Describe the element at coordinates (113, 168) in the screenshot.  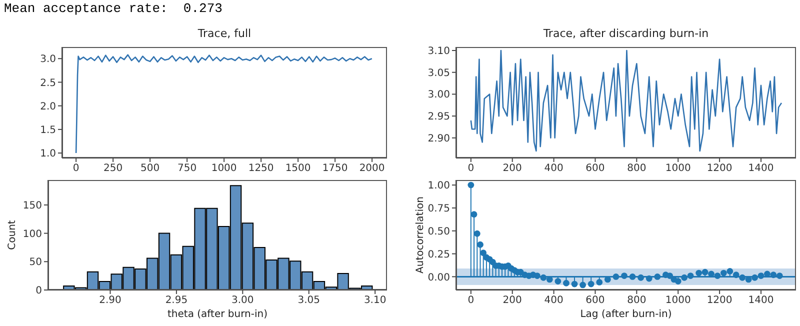
I see `x-tick-label: 250` at that location.